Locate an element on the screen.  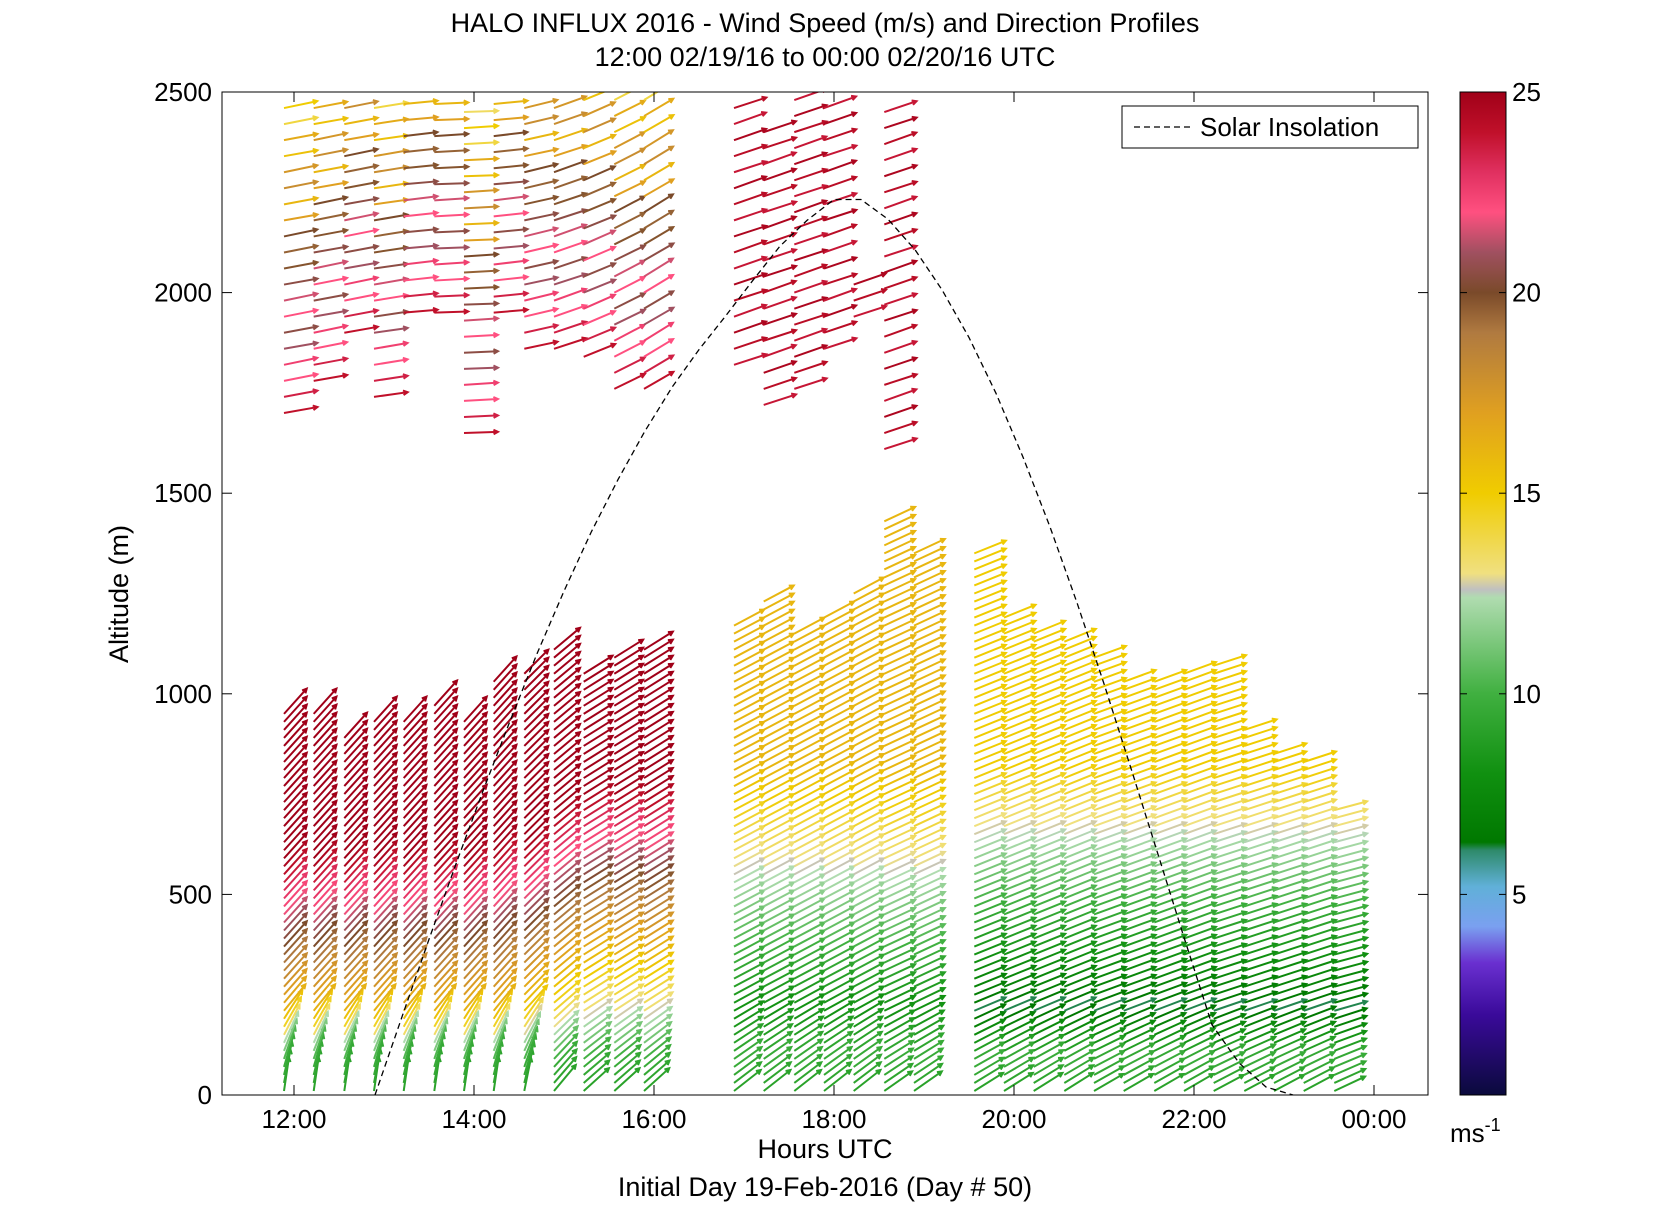
x-tick-label: 00:00 is located at coordinates (1373, 1119).